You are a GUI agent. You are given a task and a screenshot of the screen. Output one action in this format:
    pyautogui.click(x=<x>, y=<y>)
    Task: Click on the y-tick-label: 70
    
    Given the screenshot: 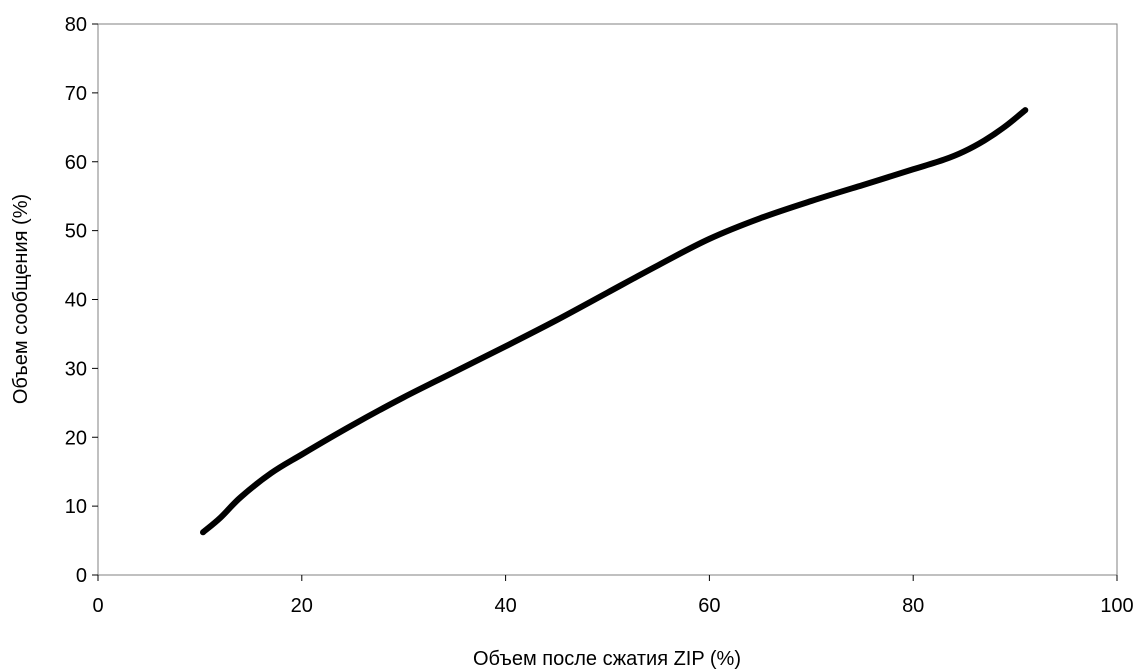 What is the action you would take?
    pyautogui.click(x=76, y=94)
    